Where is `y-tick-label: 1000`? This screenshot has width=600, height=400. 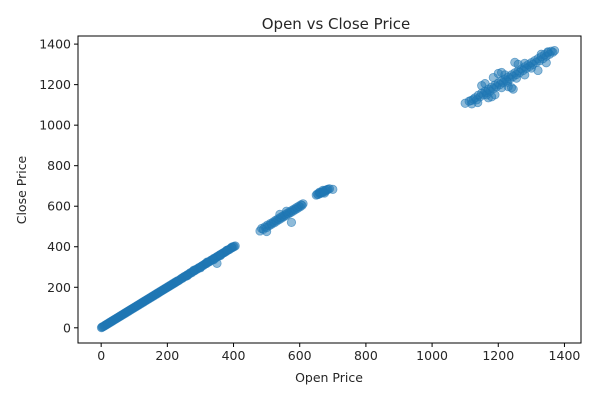 y-tick-label: 1000 is located at coordinates (55, 125).